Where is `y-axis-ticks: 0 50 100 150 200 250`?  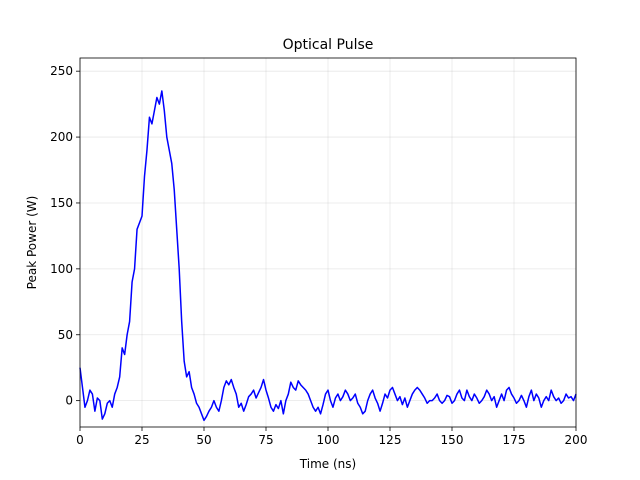 y-axis-ticks: 0 50 100 150 200 250 is located at coordinates (65, 236).